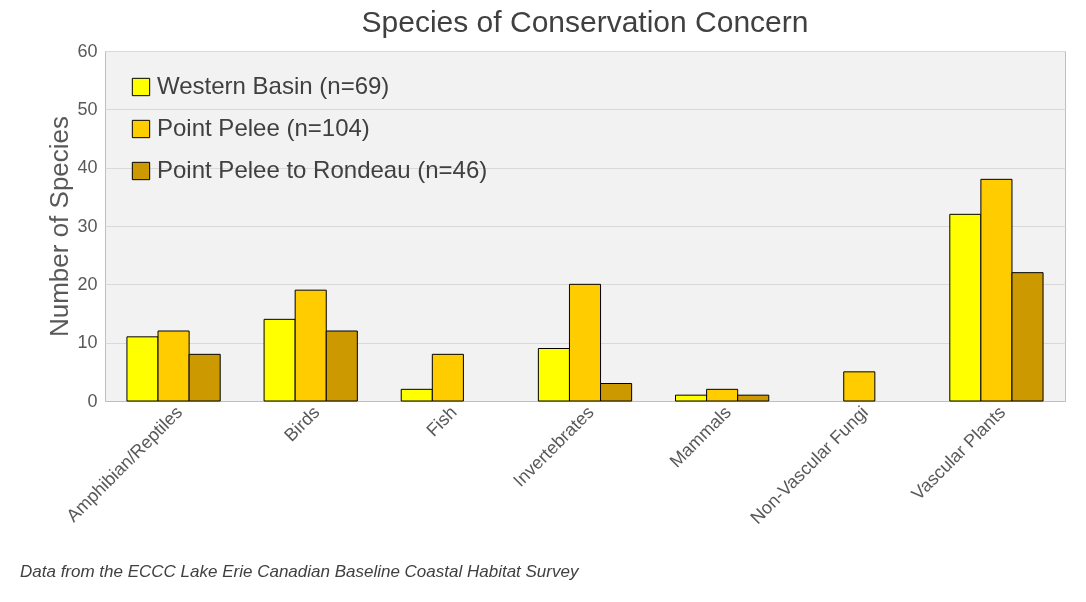  Describe the element at coordinates (859, 386) in the screenshot. I see `bar` at that location.